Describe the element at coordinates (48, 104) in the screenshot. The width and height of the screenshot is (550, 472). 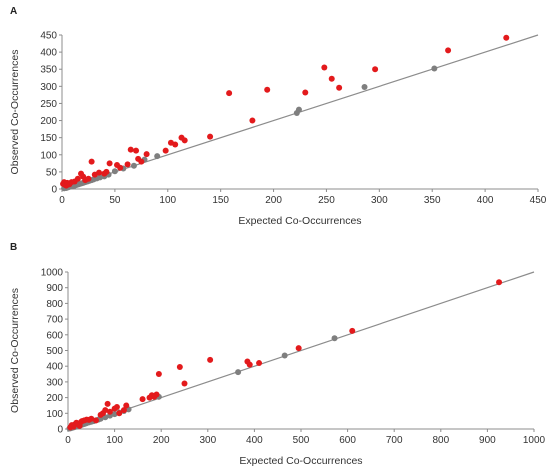
I see `y-tick-label: 250` at that location.